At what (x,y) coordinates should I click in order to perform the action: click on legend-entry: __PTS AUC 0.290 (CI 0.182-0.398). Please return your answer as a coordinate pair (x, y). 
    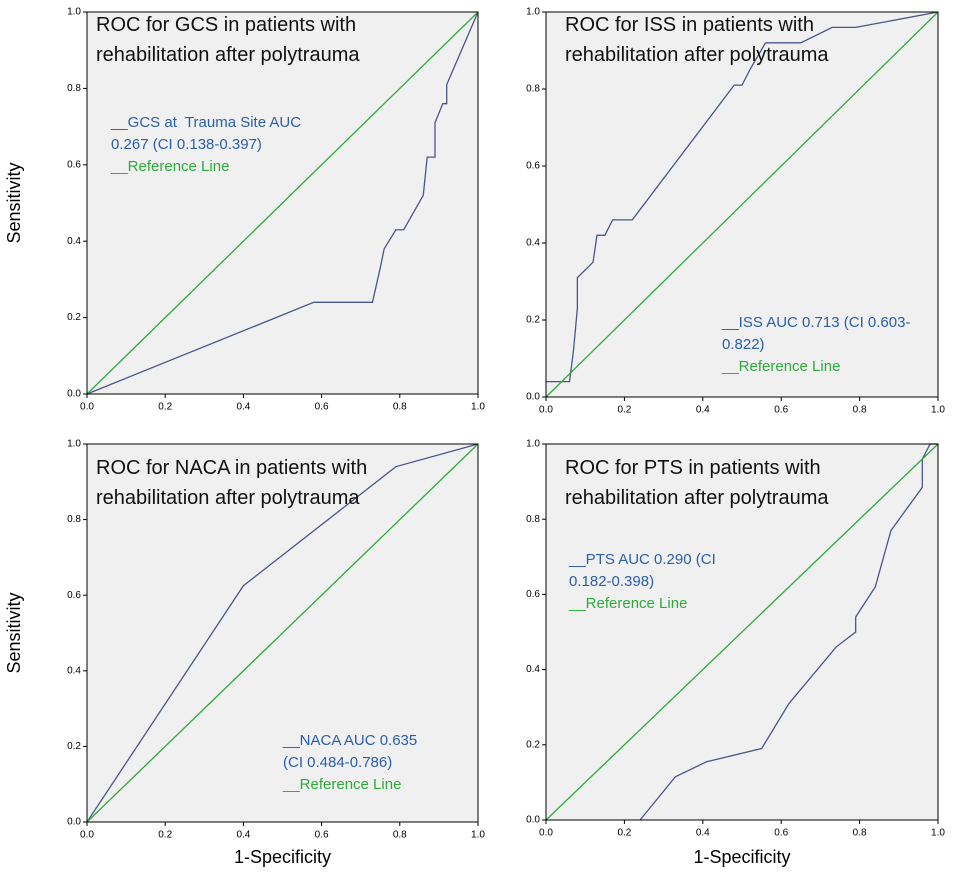
    Looking at the image, I should click on (644, 570).